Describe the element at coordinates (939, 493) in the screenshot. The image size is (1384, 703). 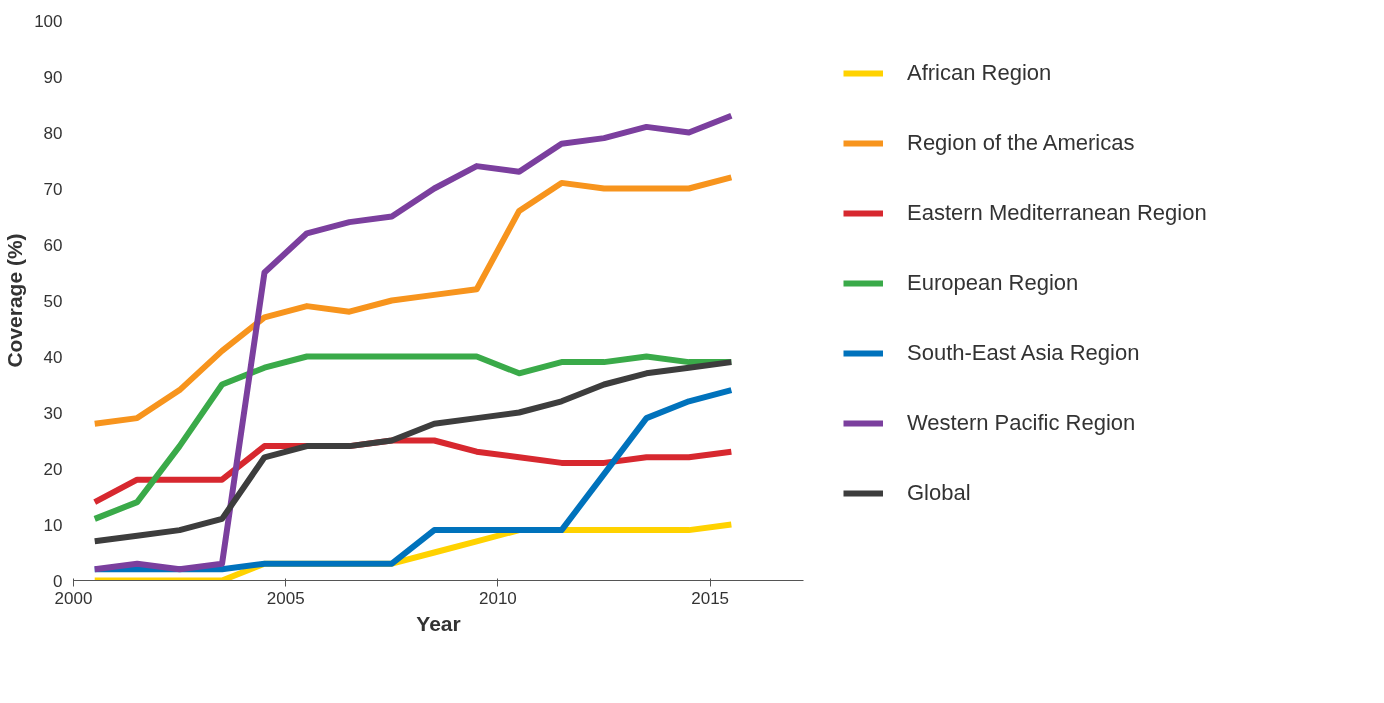
I see `legend-label: Global` at that location.